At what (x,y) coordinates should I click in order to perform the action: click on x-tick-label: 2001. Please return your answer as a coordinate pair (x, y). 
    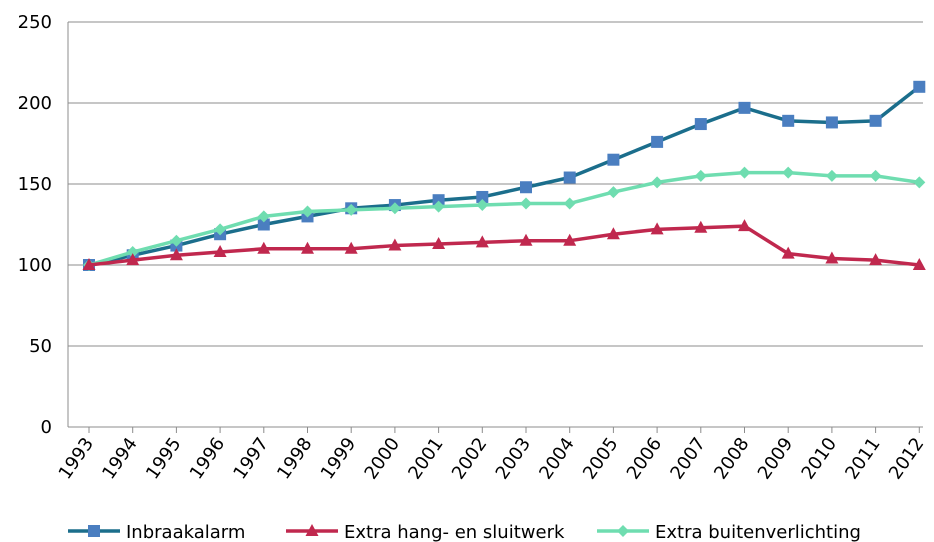
    Looking at the image, I should click on (425, 459).